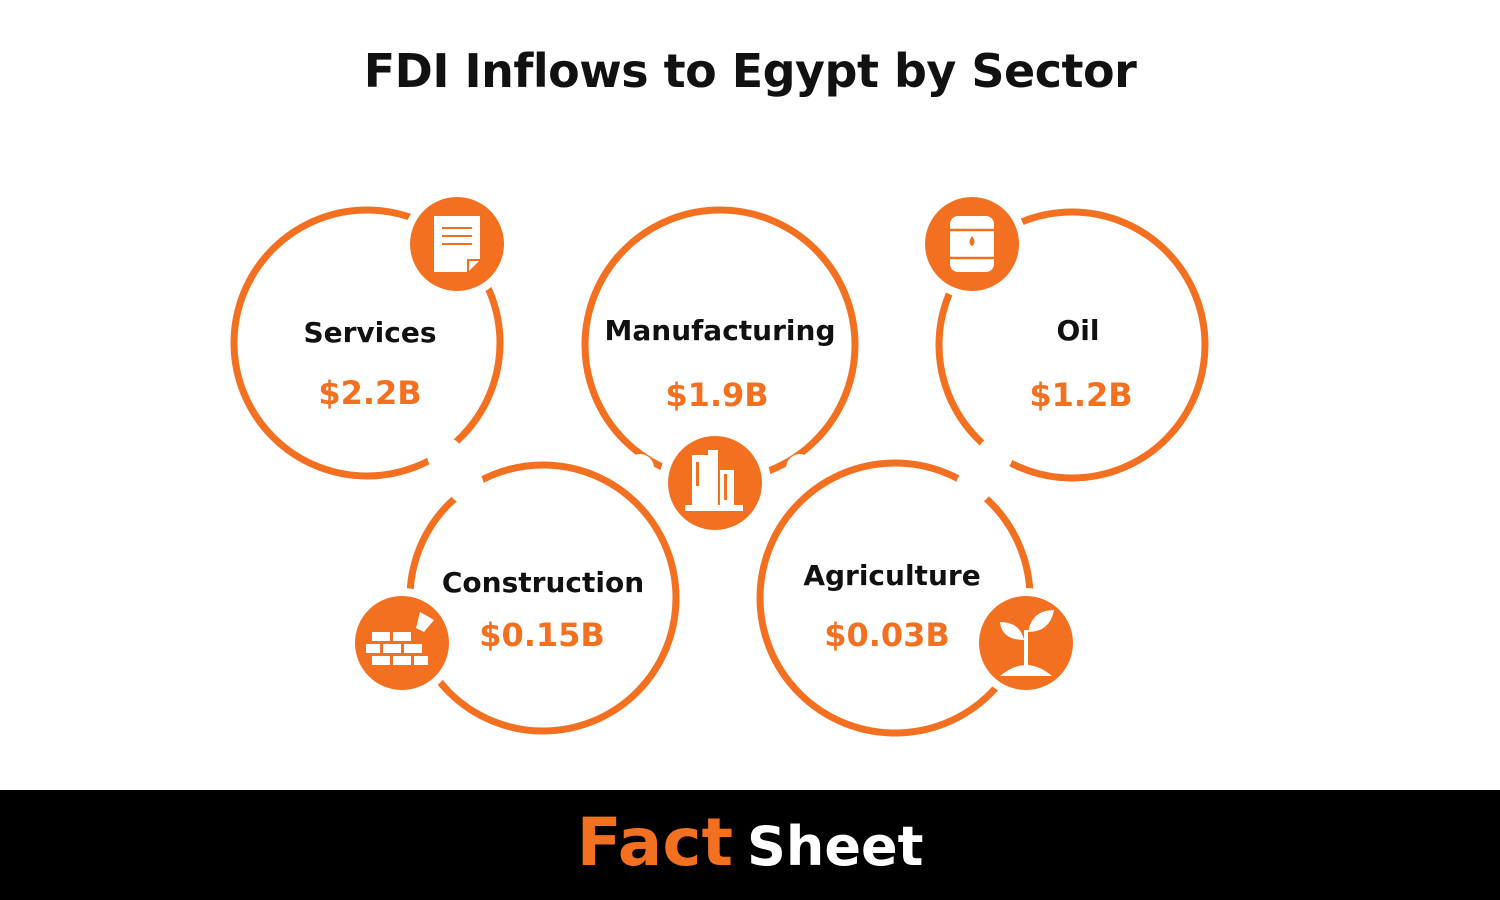 The height and width of the screenshot is (900, 1500). Describe the element at coordinates (892, 575) in the screenshot. I see `agriculture-label: Agriculture` at that location.